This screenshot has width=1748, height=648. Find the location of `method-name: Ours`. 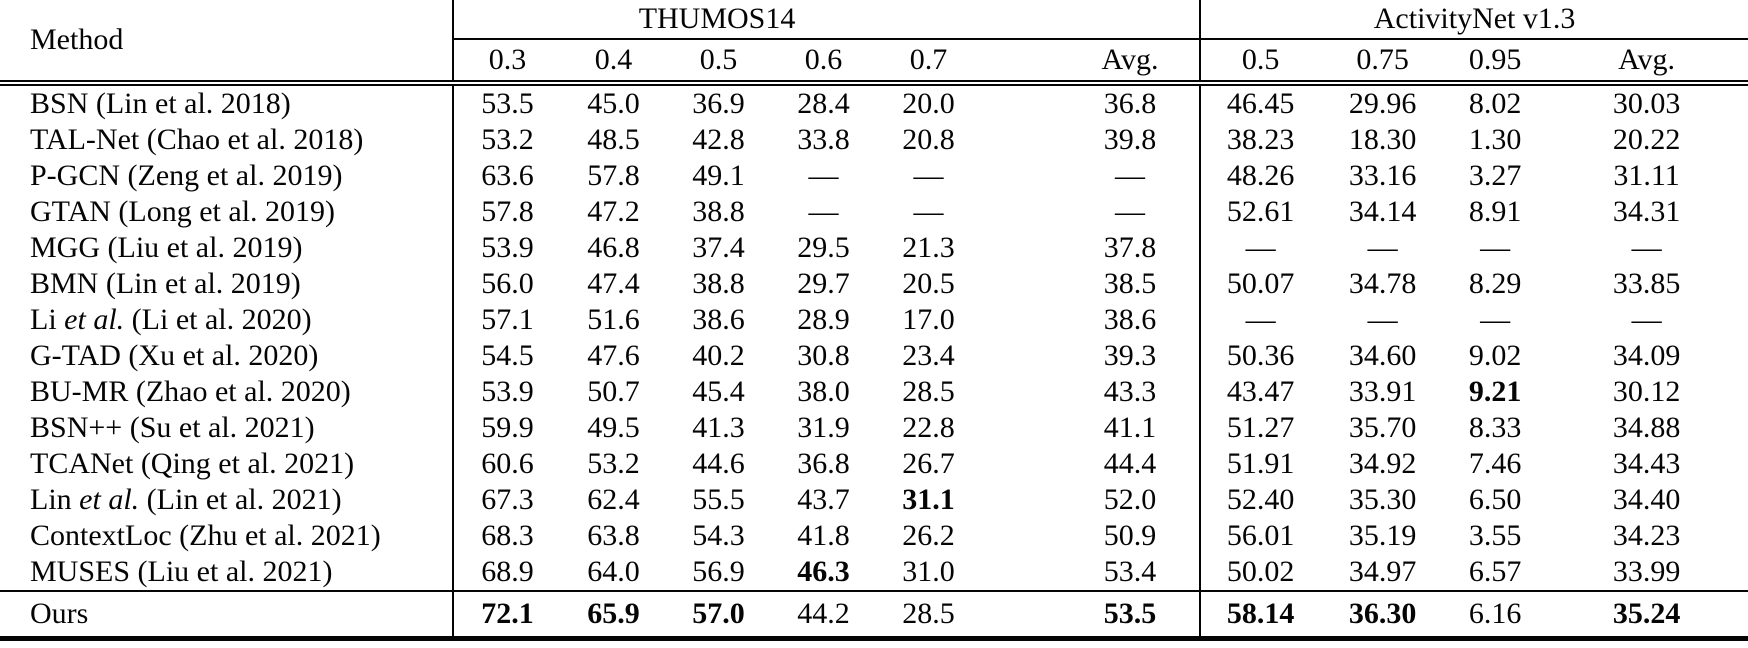

method-name: Ours is located at coordinates (59, 613).